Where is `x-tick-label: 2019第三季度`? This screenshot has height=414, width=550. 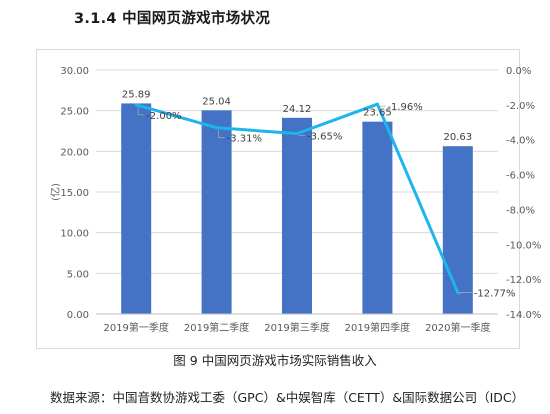
x-tick-label: 2019第三季度 is located at coordinates (296, 327).